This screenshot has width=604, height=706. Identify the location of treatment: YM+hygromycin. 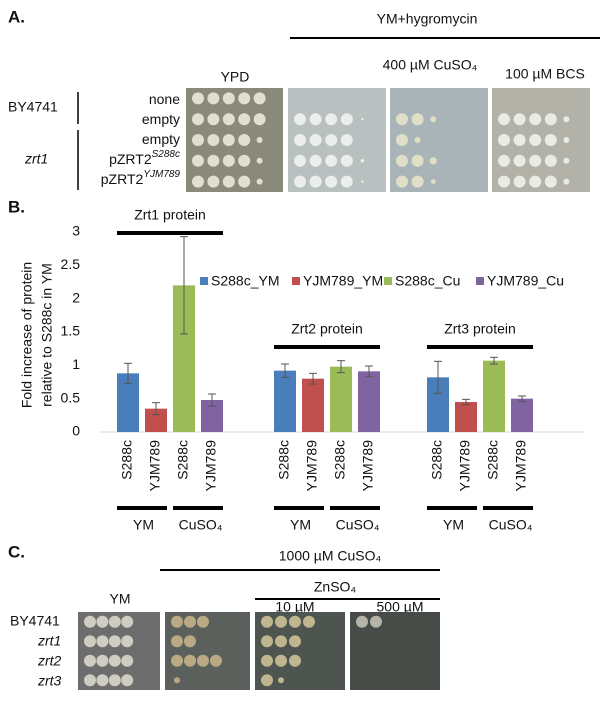
(427, 19).